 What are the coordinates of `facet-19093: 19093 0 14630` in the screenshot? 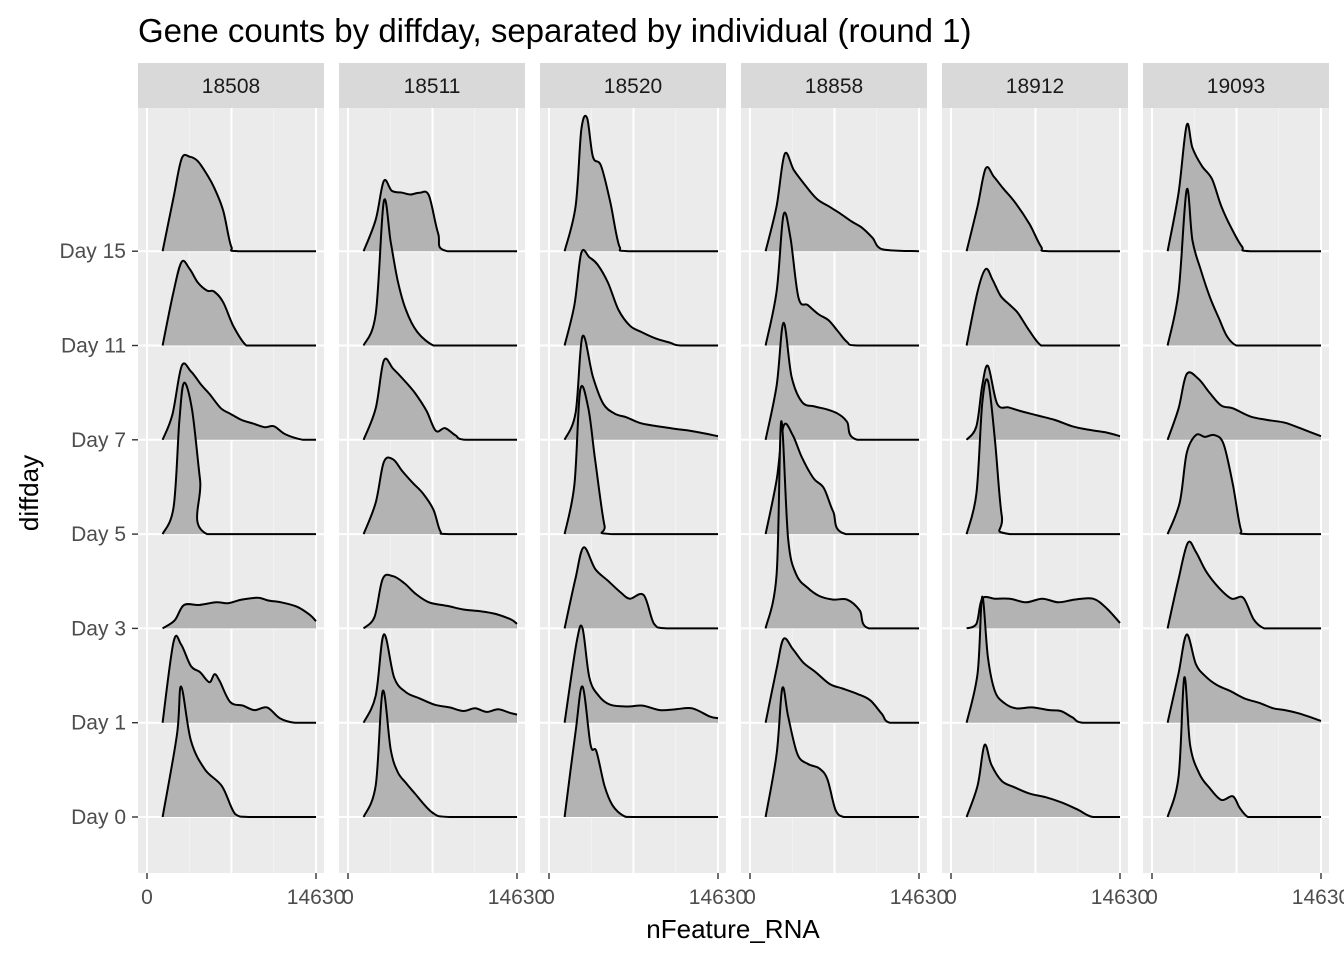 It's located at (1243, 486).